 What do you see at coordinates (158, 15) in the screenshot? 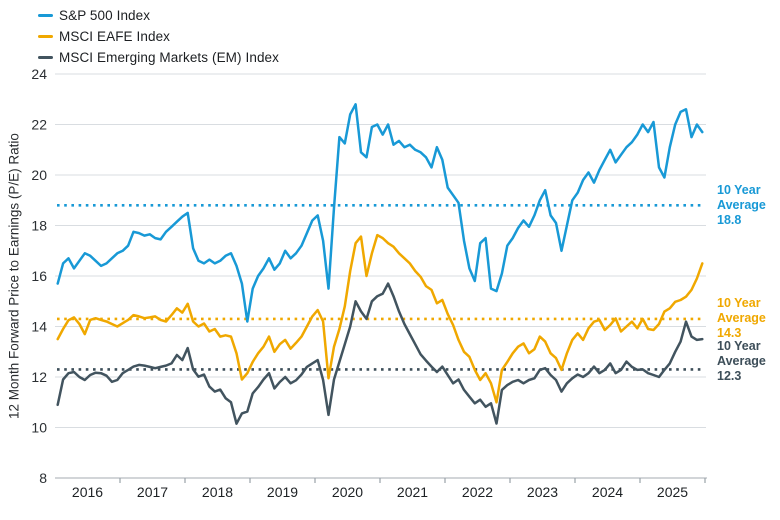
I see `legend-item-sp500: S&P 500 Index` at bounding box center [158, 15].